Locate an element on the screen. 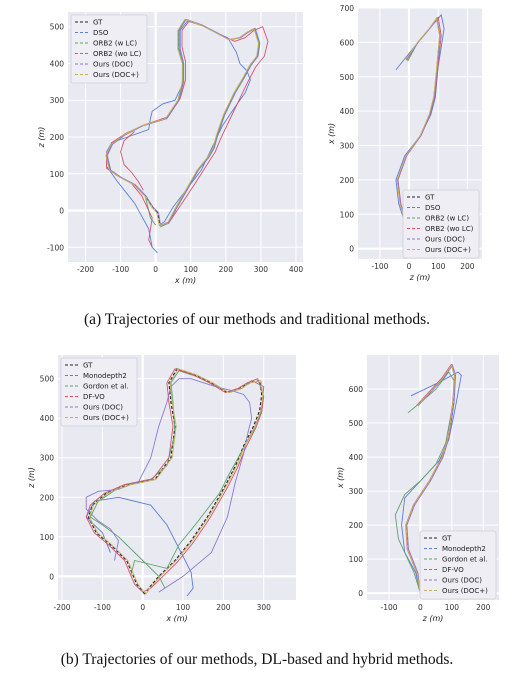 This screenshot has width=514, height=680. series-line-monodepth2 is located at coordinates (139, 546).